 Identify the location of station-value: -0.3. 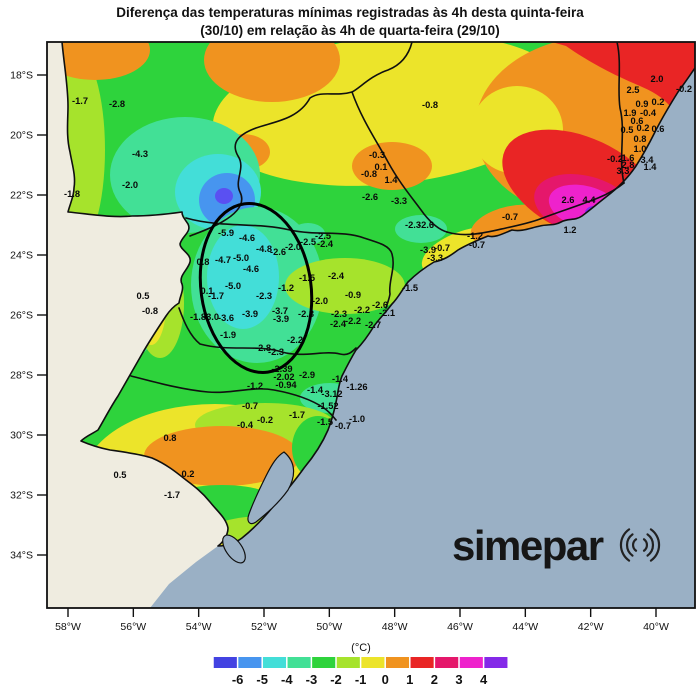
(377, 155).